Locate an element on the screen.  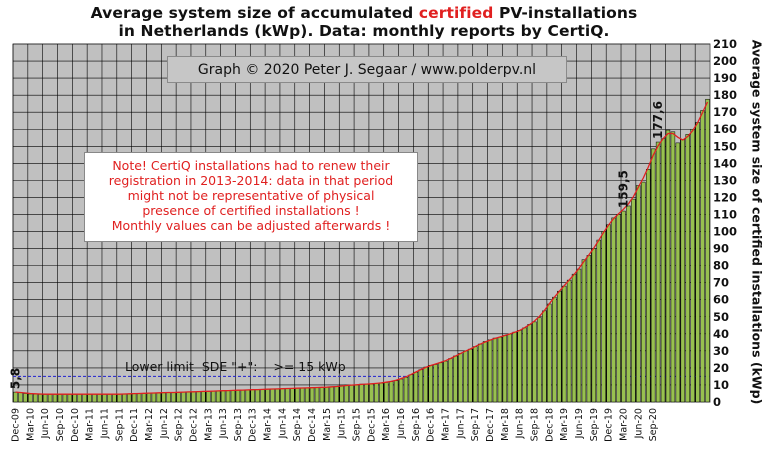
x-tick-label: Sep-19 is located at coordinates (594, 424).